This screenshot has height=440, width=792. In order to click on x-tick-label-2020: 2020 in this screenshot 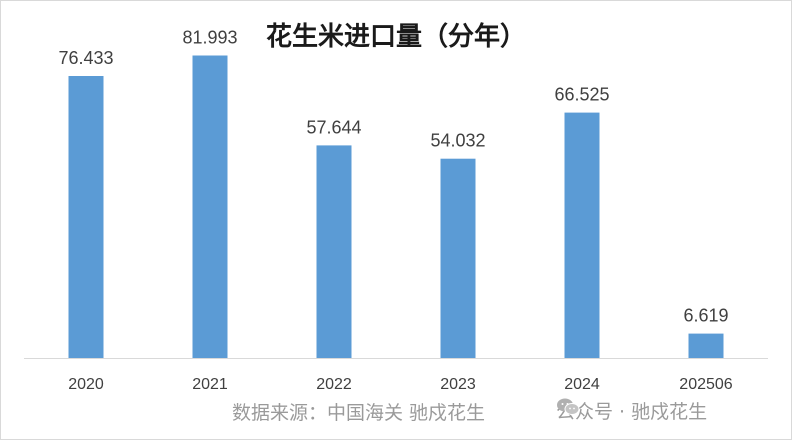, I will do `click(86, 384)`.